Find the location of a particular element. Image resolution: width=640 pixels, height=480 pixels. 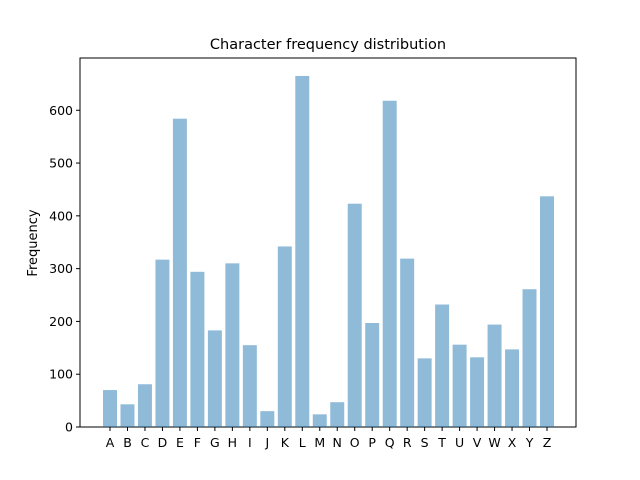

x-tick-label-T: T is located at coordinates (441, 442).